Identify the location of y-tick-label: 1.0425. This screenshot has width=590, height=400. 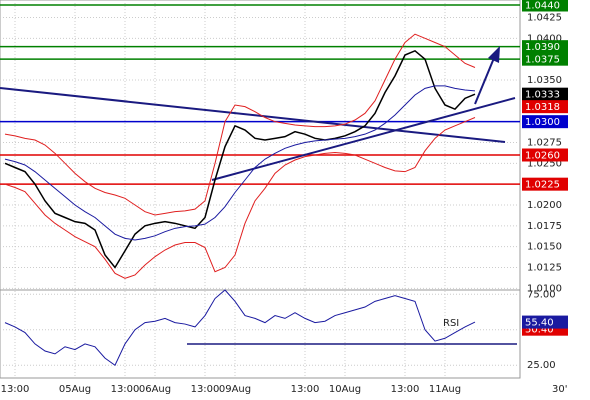
(544, 18).